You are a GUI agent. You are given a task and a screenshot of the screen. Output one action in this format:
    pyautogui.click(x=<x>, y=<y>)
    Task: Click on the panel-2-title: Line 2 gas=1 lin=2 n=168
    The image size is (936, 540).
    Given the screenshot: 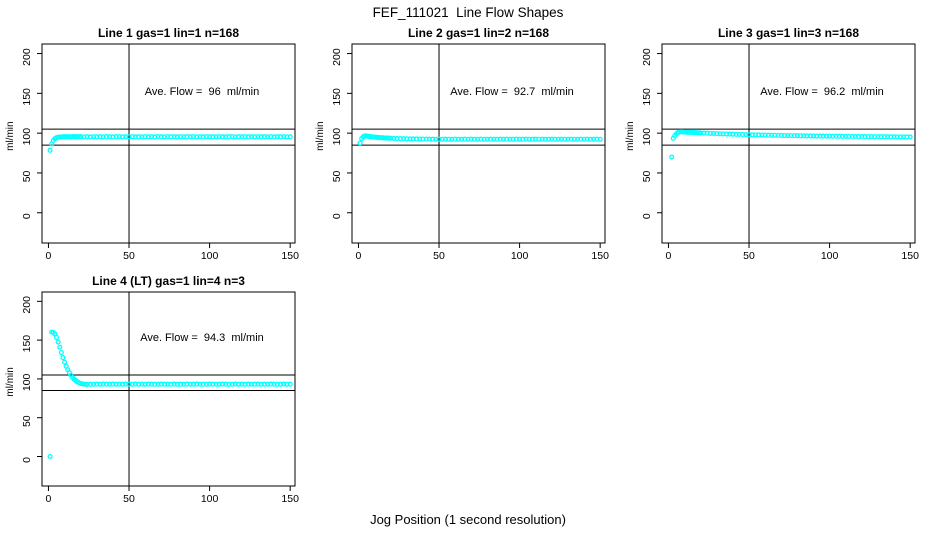 What is the action you would take?
    pyautogui.click(x=478, y=33)
    